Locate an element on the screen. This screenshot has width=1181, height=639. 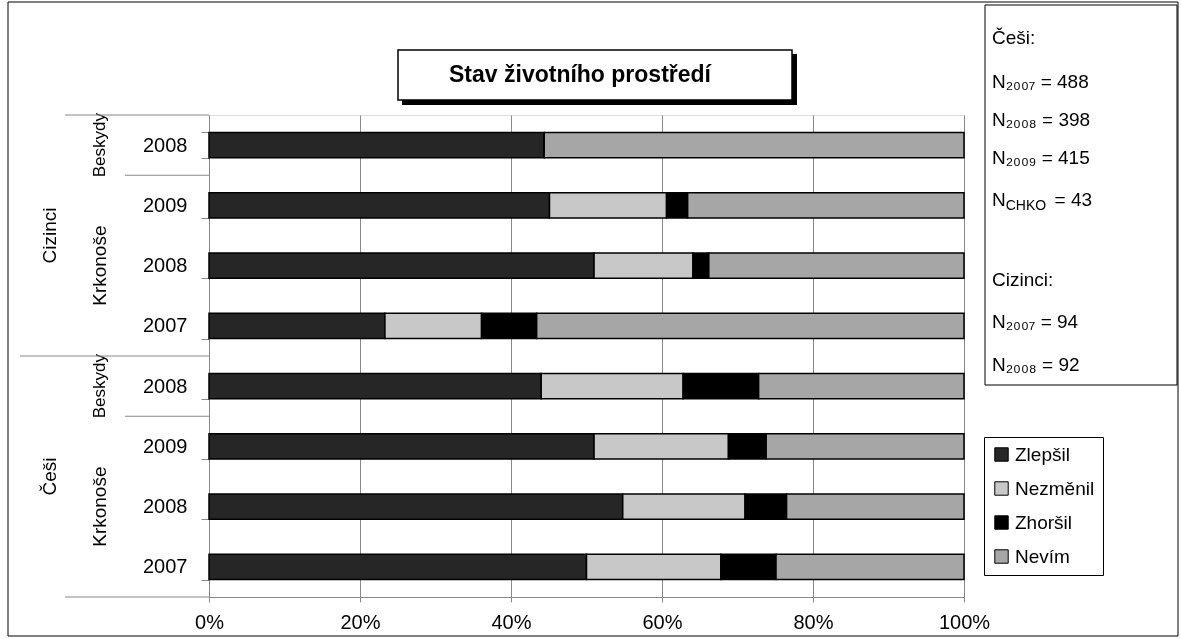
text: N₂₀₀₇ = 94 is located at coordinates (1035, 321).